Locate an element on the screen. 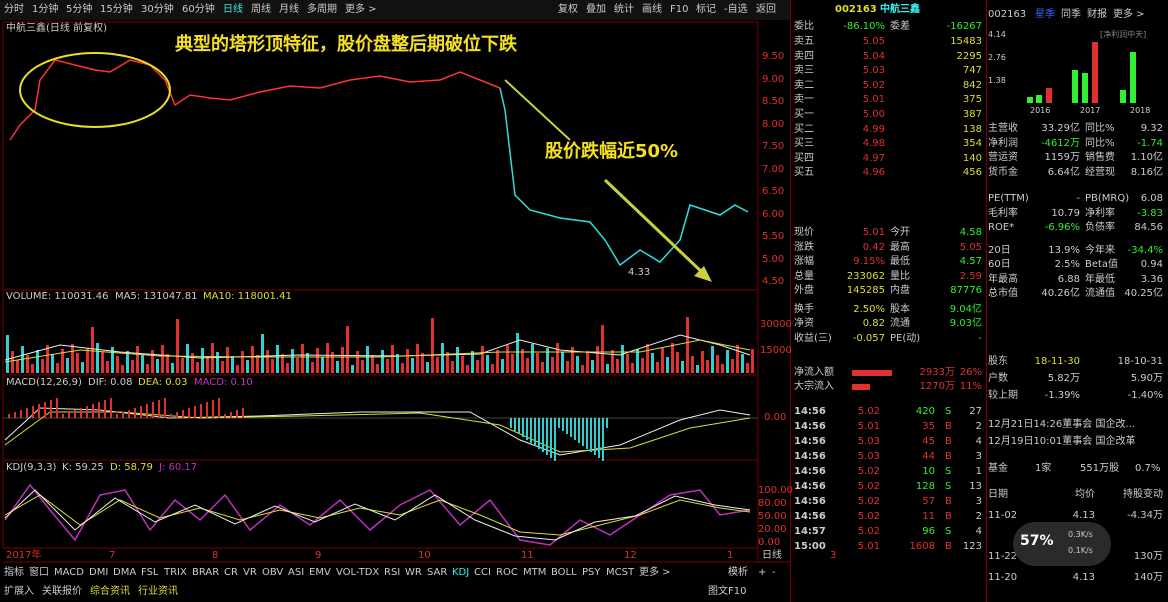 The height and width of the screenshot is (602, 1168). indicator-tab: BRAR is located at coordinates (206, 572).